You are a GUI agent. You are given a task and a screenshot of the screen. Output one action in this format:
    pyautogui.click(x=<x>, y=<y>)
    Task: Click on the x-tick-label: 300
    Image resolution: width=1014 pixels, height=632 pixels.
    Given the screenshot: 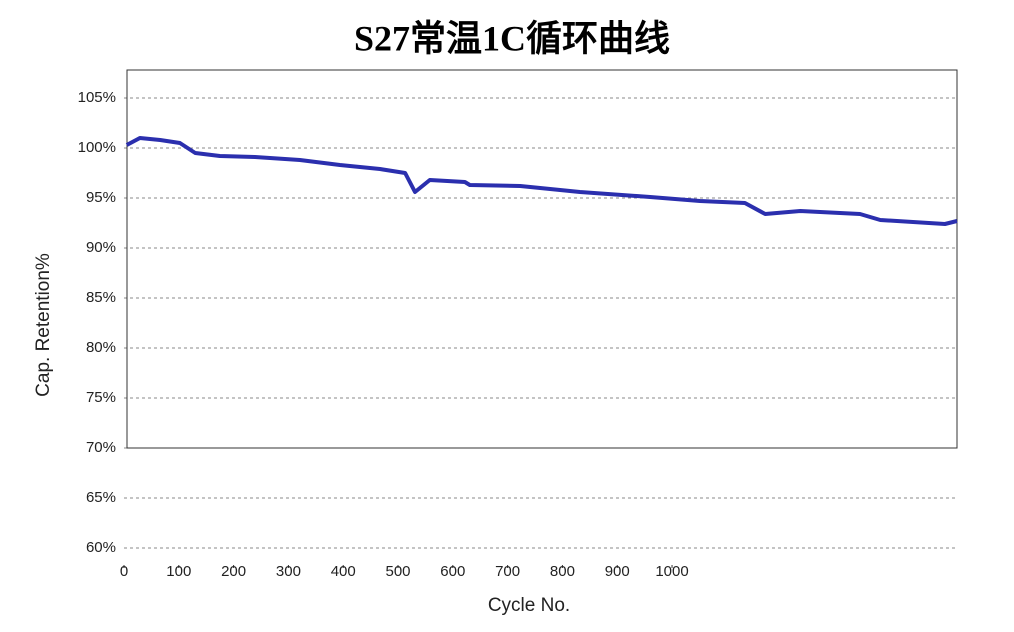 What is the action you would take?
    pyautogui.click(x=288, y=571)
    